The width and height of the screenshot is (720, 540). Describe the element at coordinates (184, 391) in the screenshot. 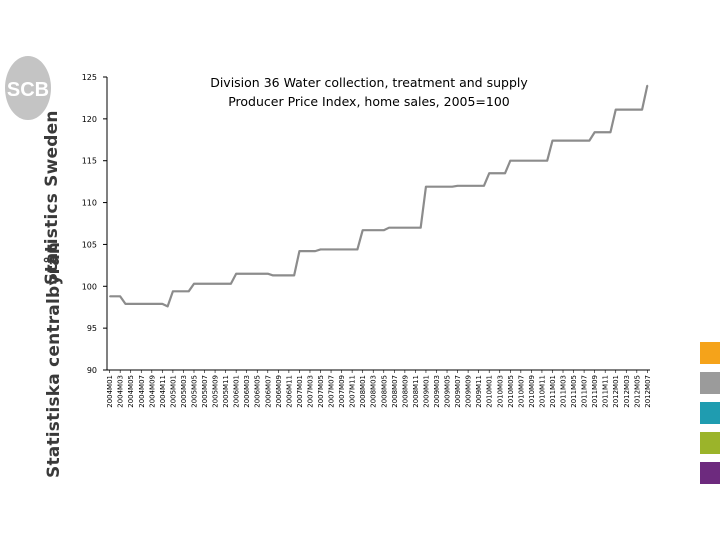

I see `x-tick-label: 2005M03` at that location.